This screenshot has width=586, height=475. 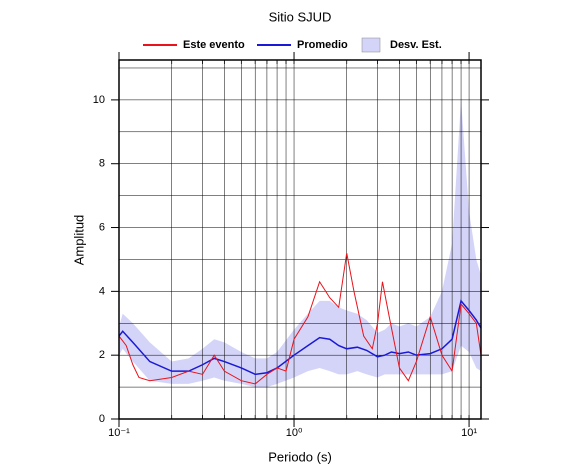 What do you see at coordinates (294, 433) in the screenshot?
I see `x-tick-label: 10⁰` at bounding box center [294, 433].